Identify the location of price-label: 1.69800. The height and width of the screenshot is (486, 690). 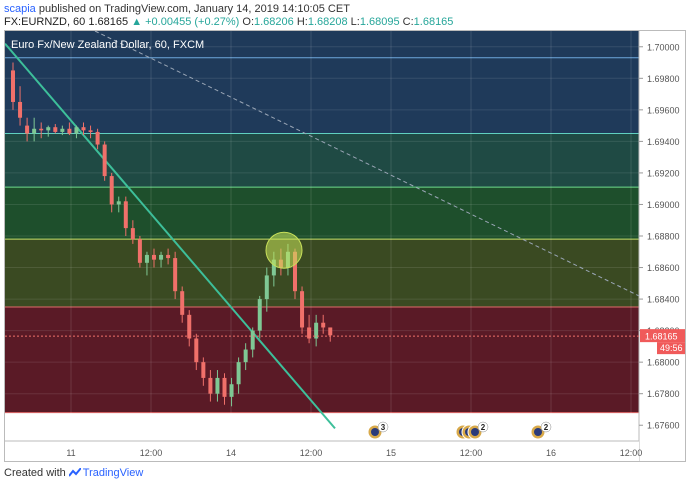
(663, 79).